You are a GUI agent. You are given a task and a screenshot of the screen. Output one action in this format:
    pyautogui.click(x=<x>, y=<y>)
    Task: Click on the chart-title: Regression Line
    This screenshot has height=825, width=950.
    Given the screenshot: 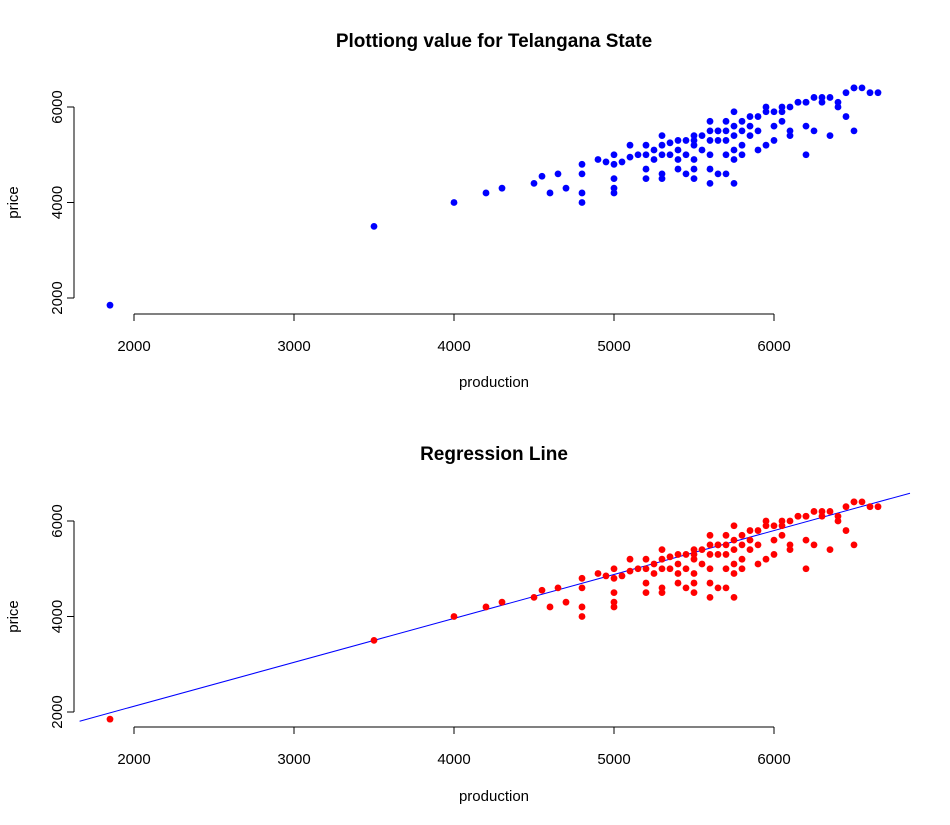 What is the action you would take?
    pyautogui.click(x=494, y=454)
    